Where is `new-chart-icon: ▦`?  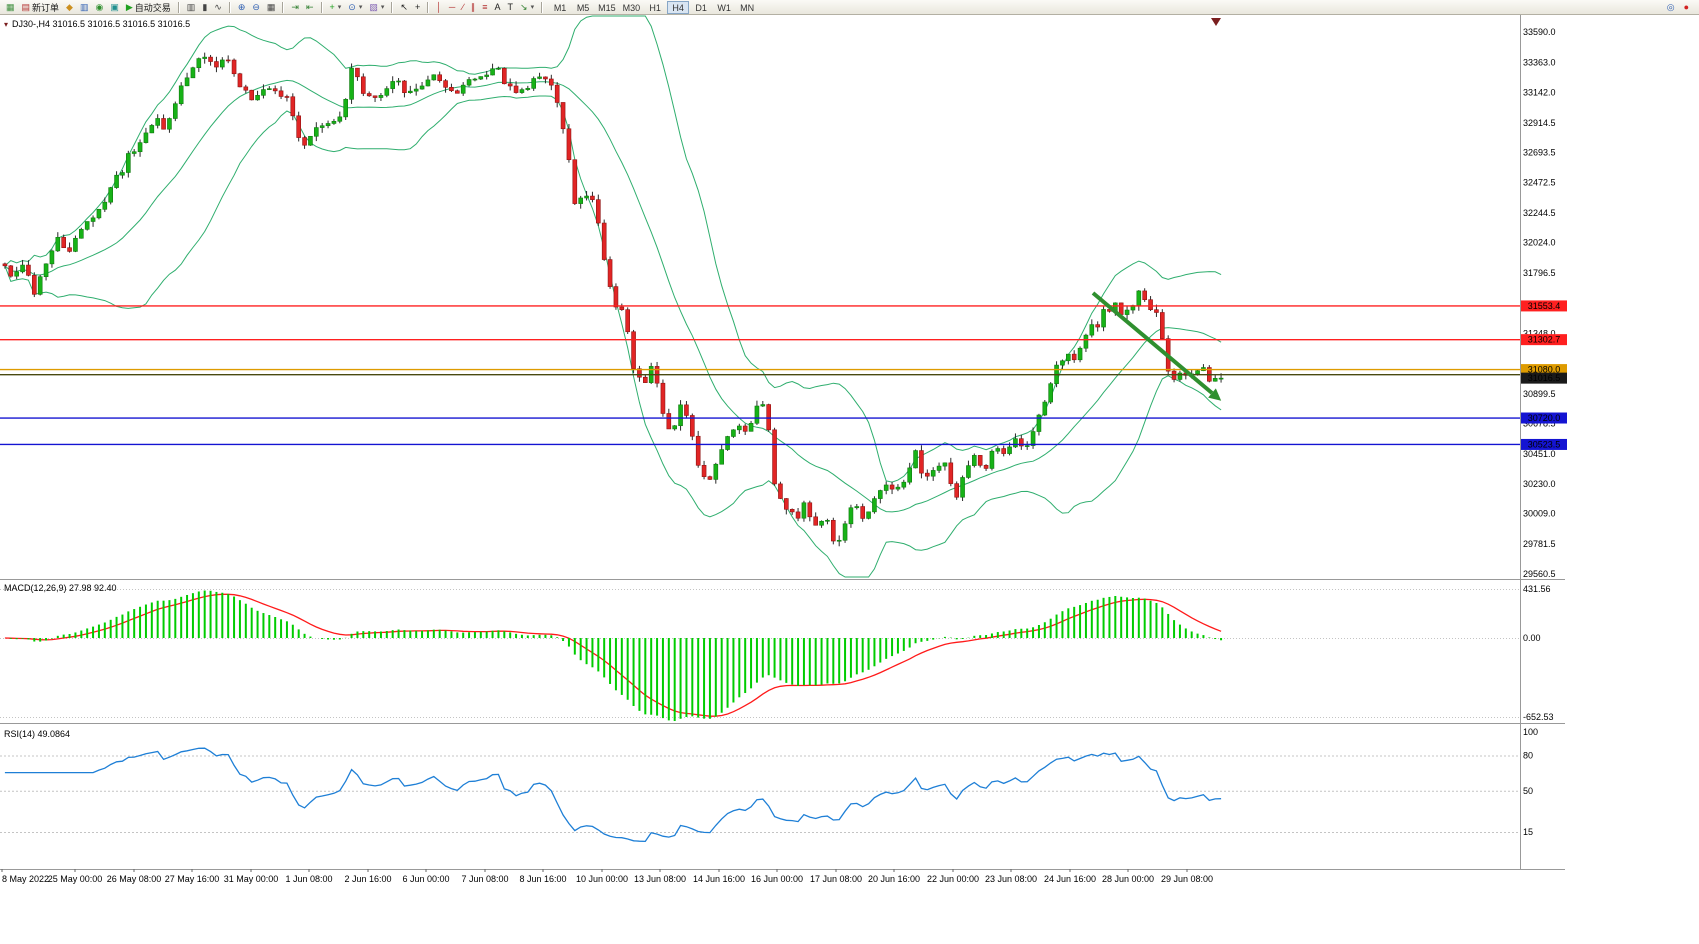
new-chart-icon: ▦ is located at coordinates (10, 7).